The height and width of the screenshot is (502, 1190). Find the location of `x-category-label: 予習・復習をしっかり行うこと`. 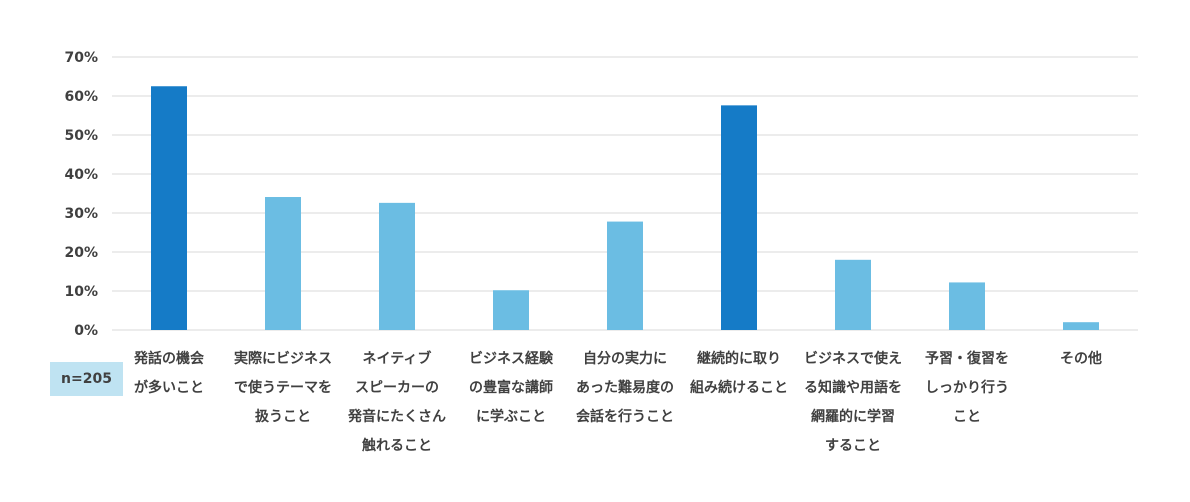

x-category-label: 予習・復習をしっかり行うこと is located at coordinates (967, 387).